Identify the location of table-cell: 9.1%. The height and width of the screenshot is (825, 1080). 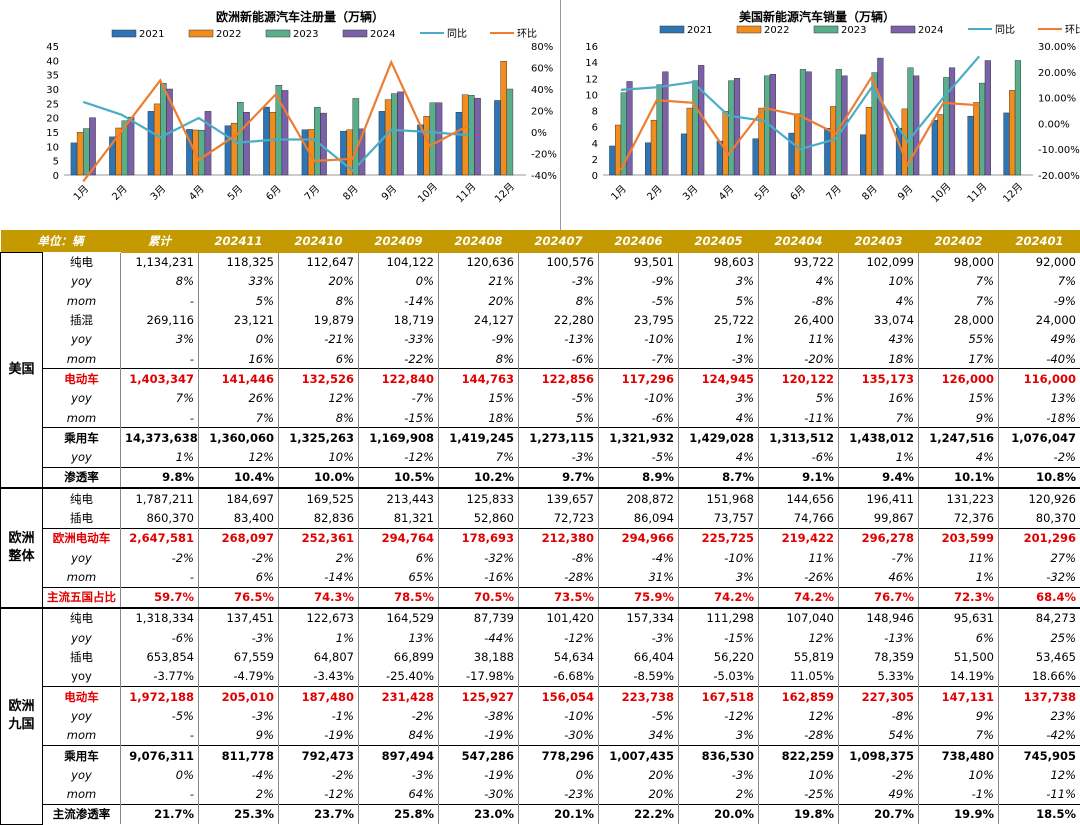
(799, 477).